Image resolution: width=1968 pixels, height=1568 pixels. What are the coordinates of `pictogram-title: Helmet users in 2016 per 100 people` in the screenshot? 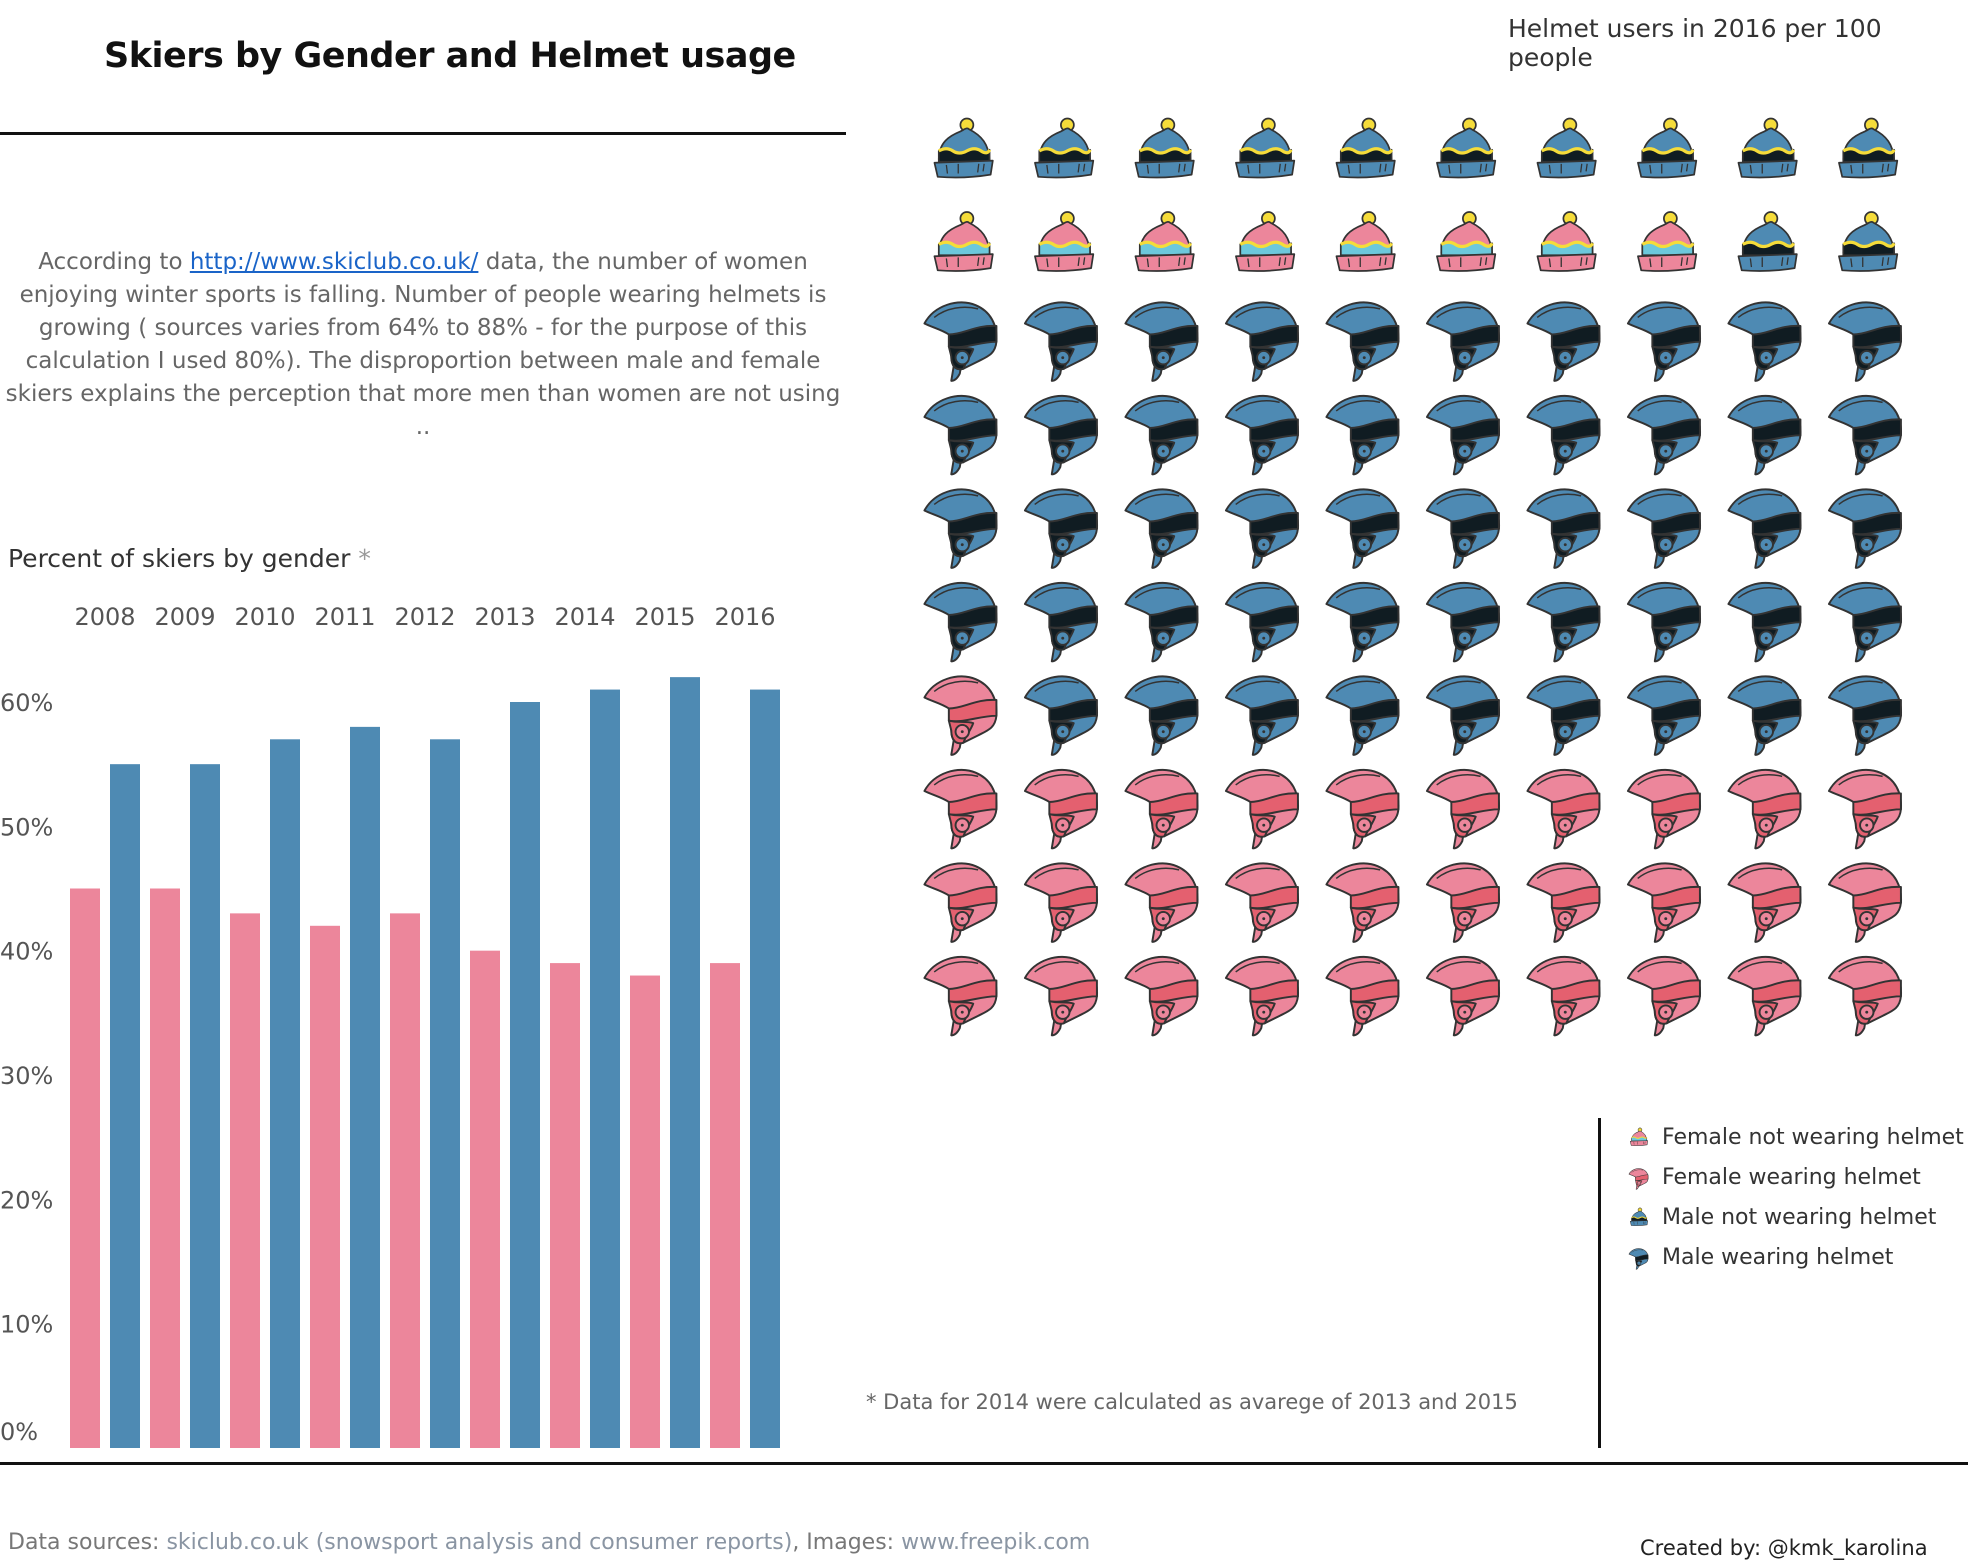 It's located at (1695, 43).